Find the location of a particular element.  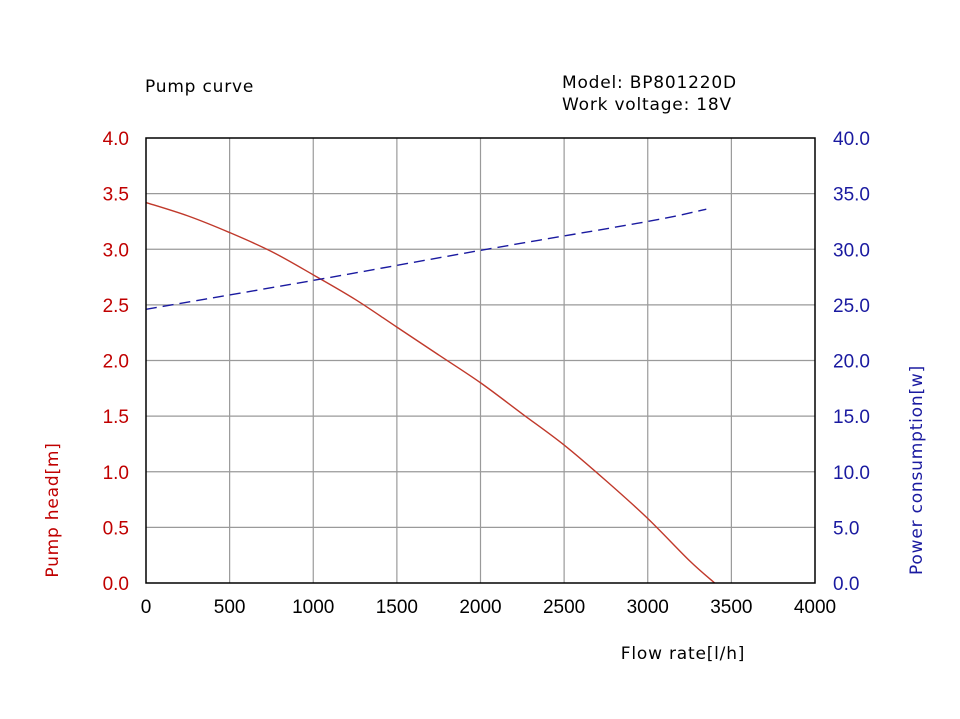

y-right-axis-title: Power consumption[w] is located at coordinates (917, 470).